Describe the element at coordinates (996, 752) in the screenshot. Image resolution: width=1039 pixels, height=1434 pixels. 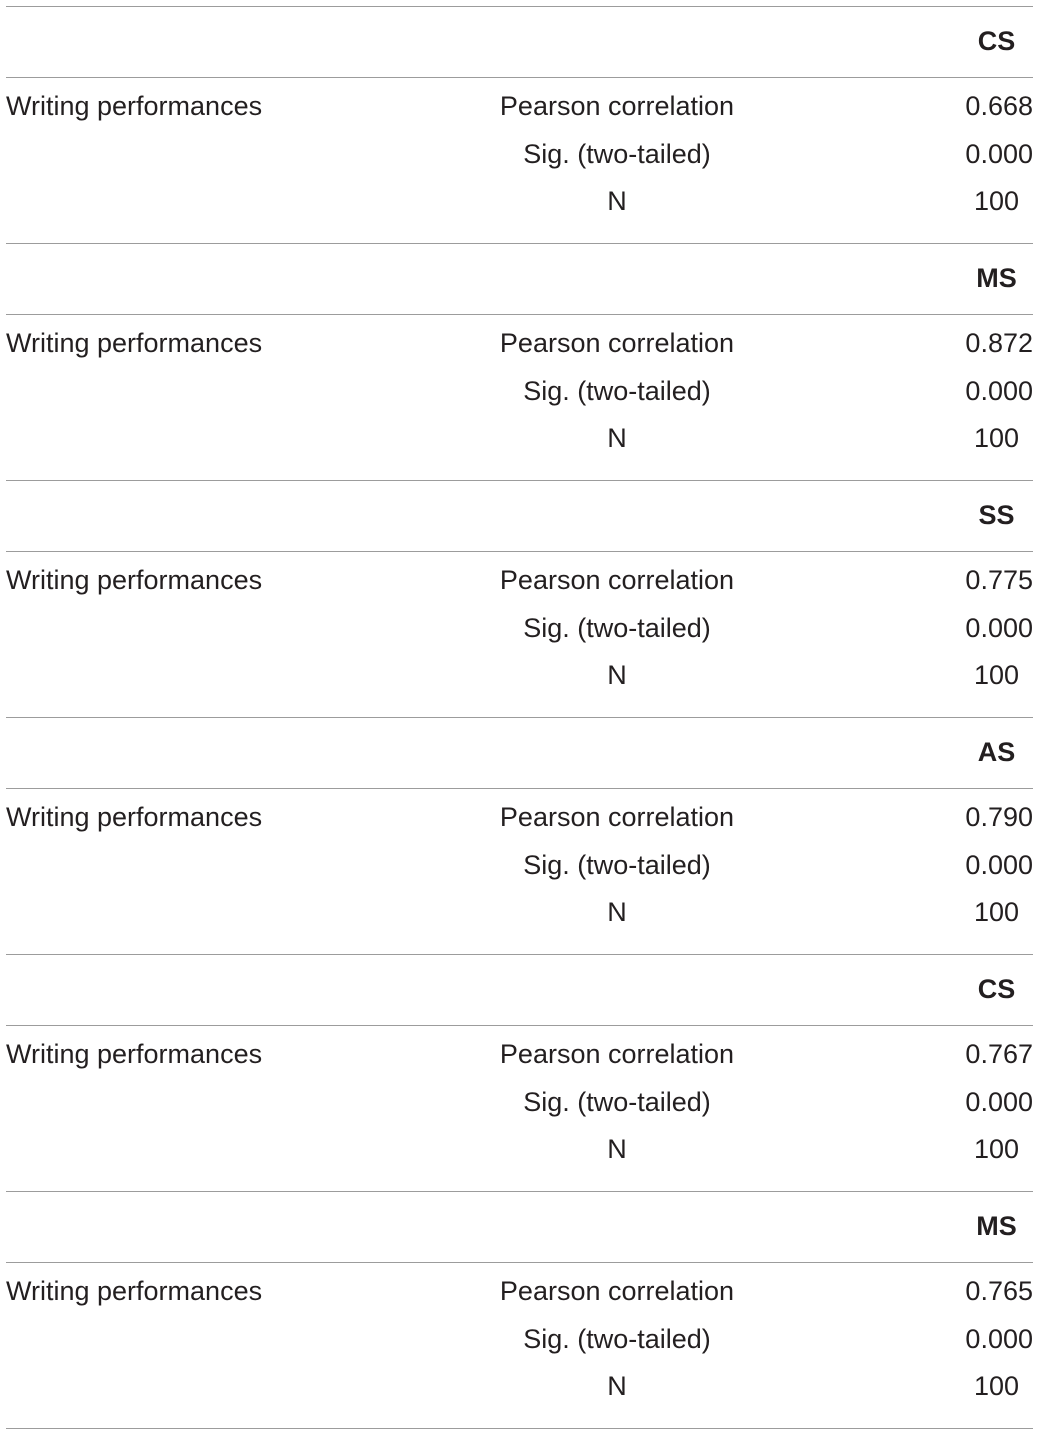
I see `column-header: AS` at that location.